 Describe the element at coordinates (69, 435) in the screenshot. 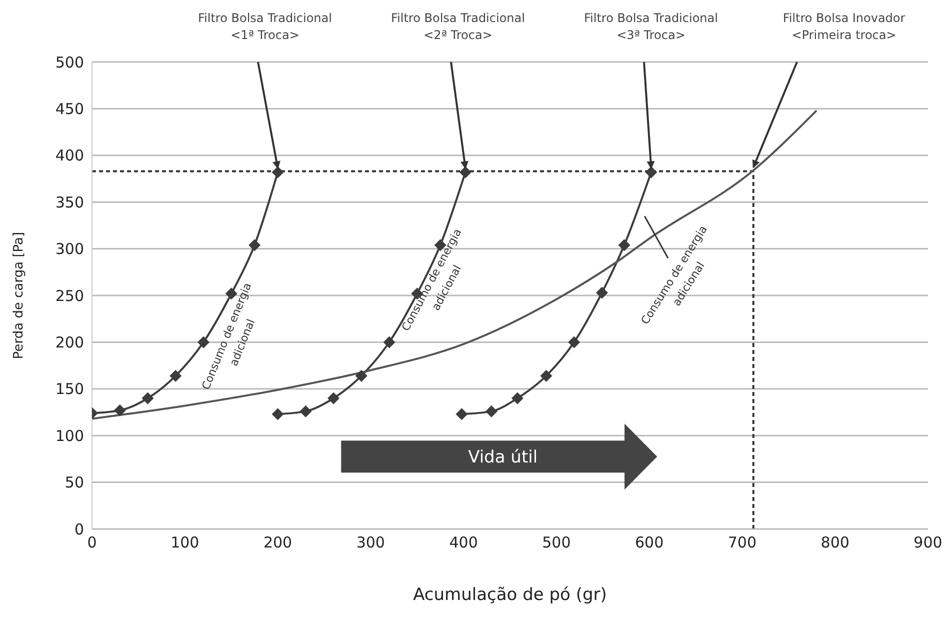

I see `y-tick-label: 100` at that location.